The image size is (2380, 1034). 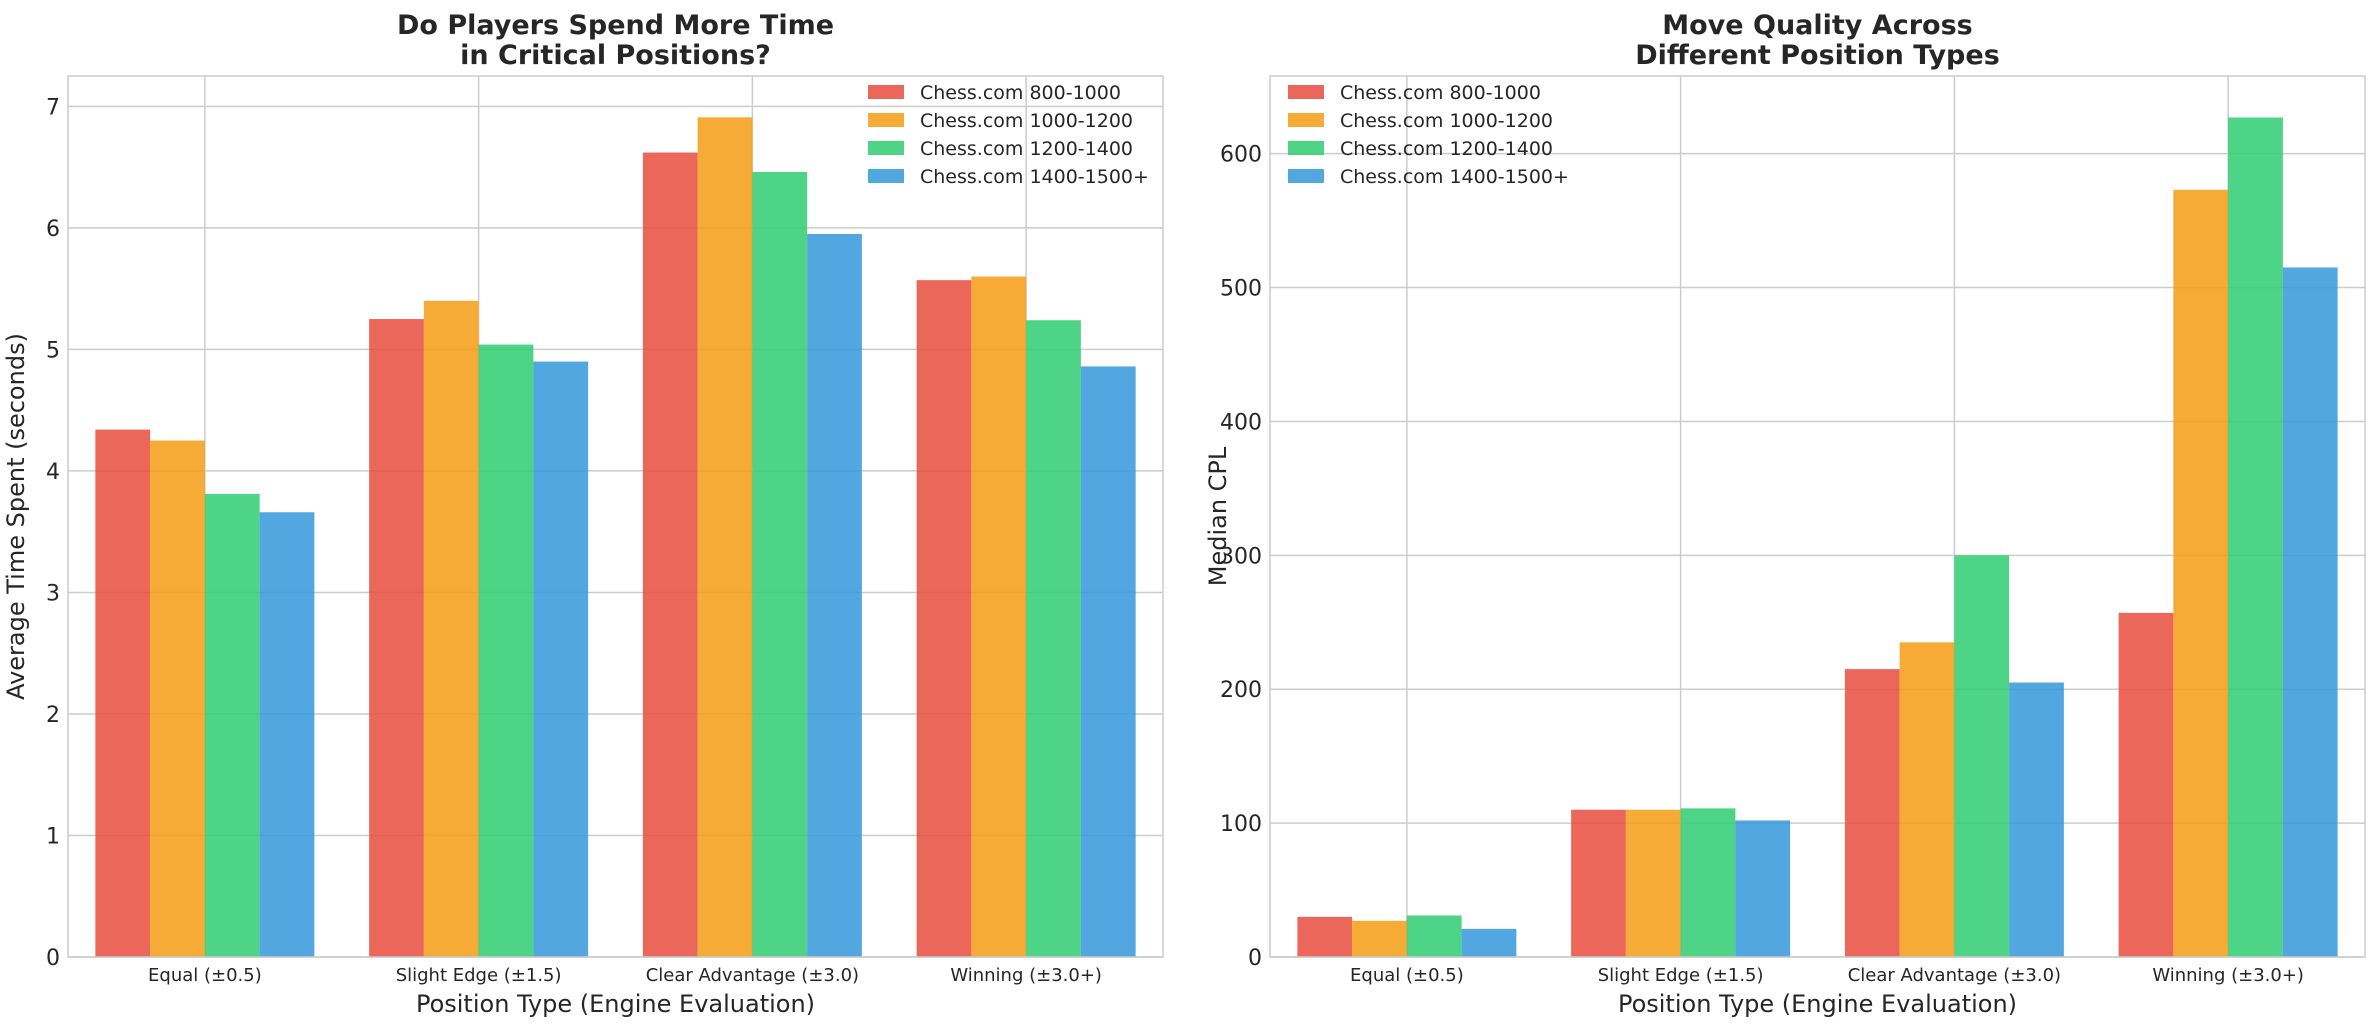 What do you see at coordinates (53, 107) in the screenshot?
I see `y-tick-label: 7` at bounding box center [53, 107].